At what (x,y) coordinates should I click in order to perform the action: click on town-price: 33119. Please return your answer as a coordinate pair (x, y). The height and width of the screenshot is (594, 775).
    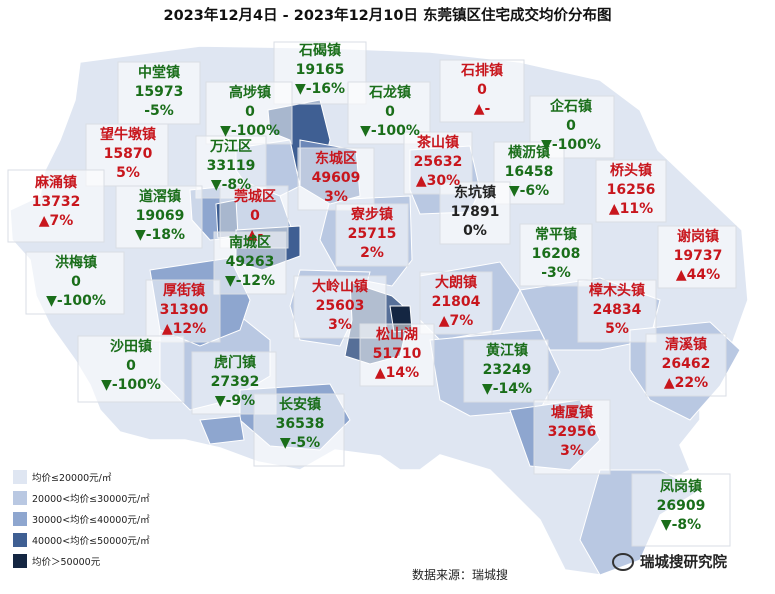
    Looking at the image, I should click on (231, 166).